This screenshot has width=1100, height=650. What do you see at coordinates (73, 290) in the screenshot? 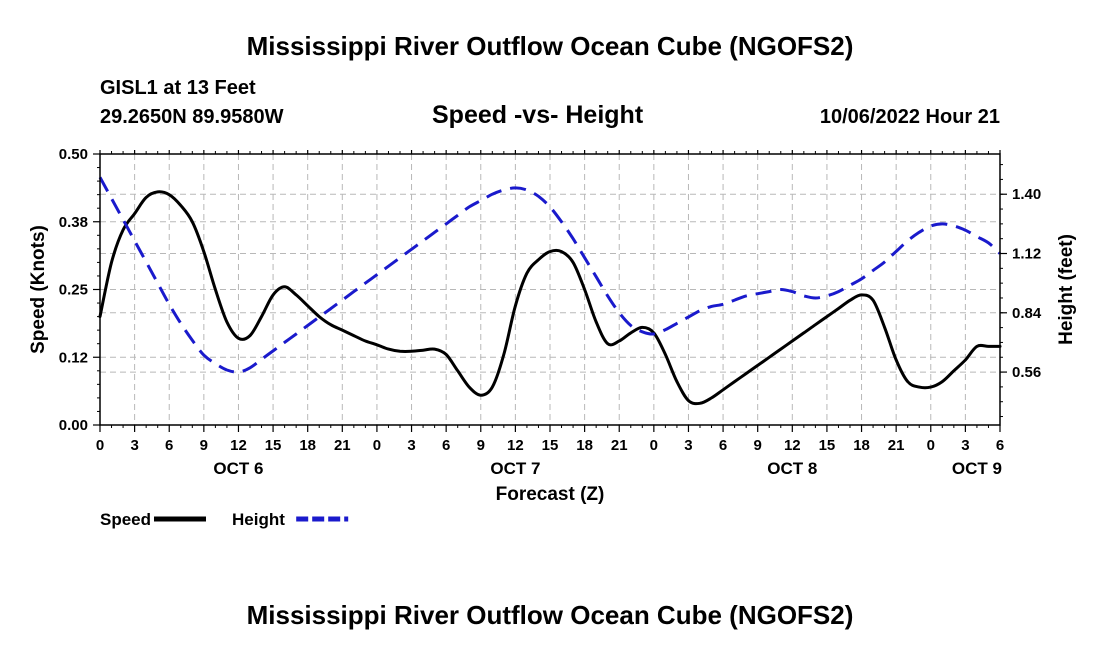
I see `y-tick-label: 0.25` at bounding box center [73, 290].